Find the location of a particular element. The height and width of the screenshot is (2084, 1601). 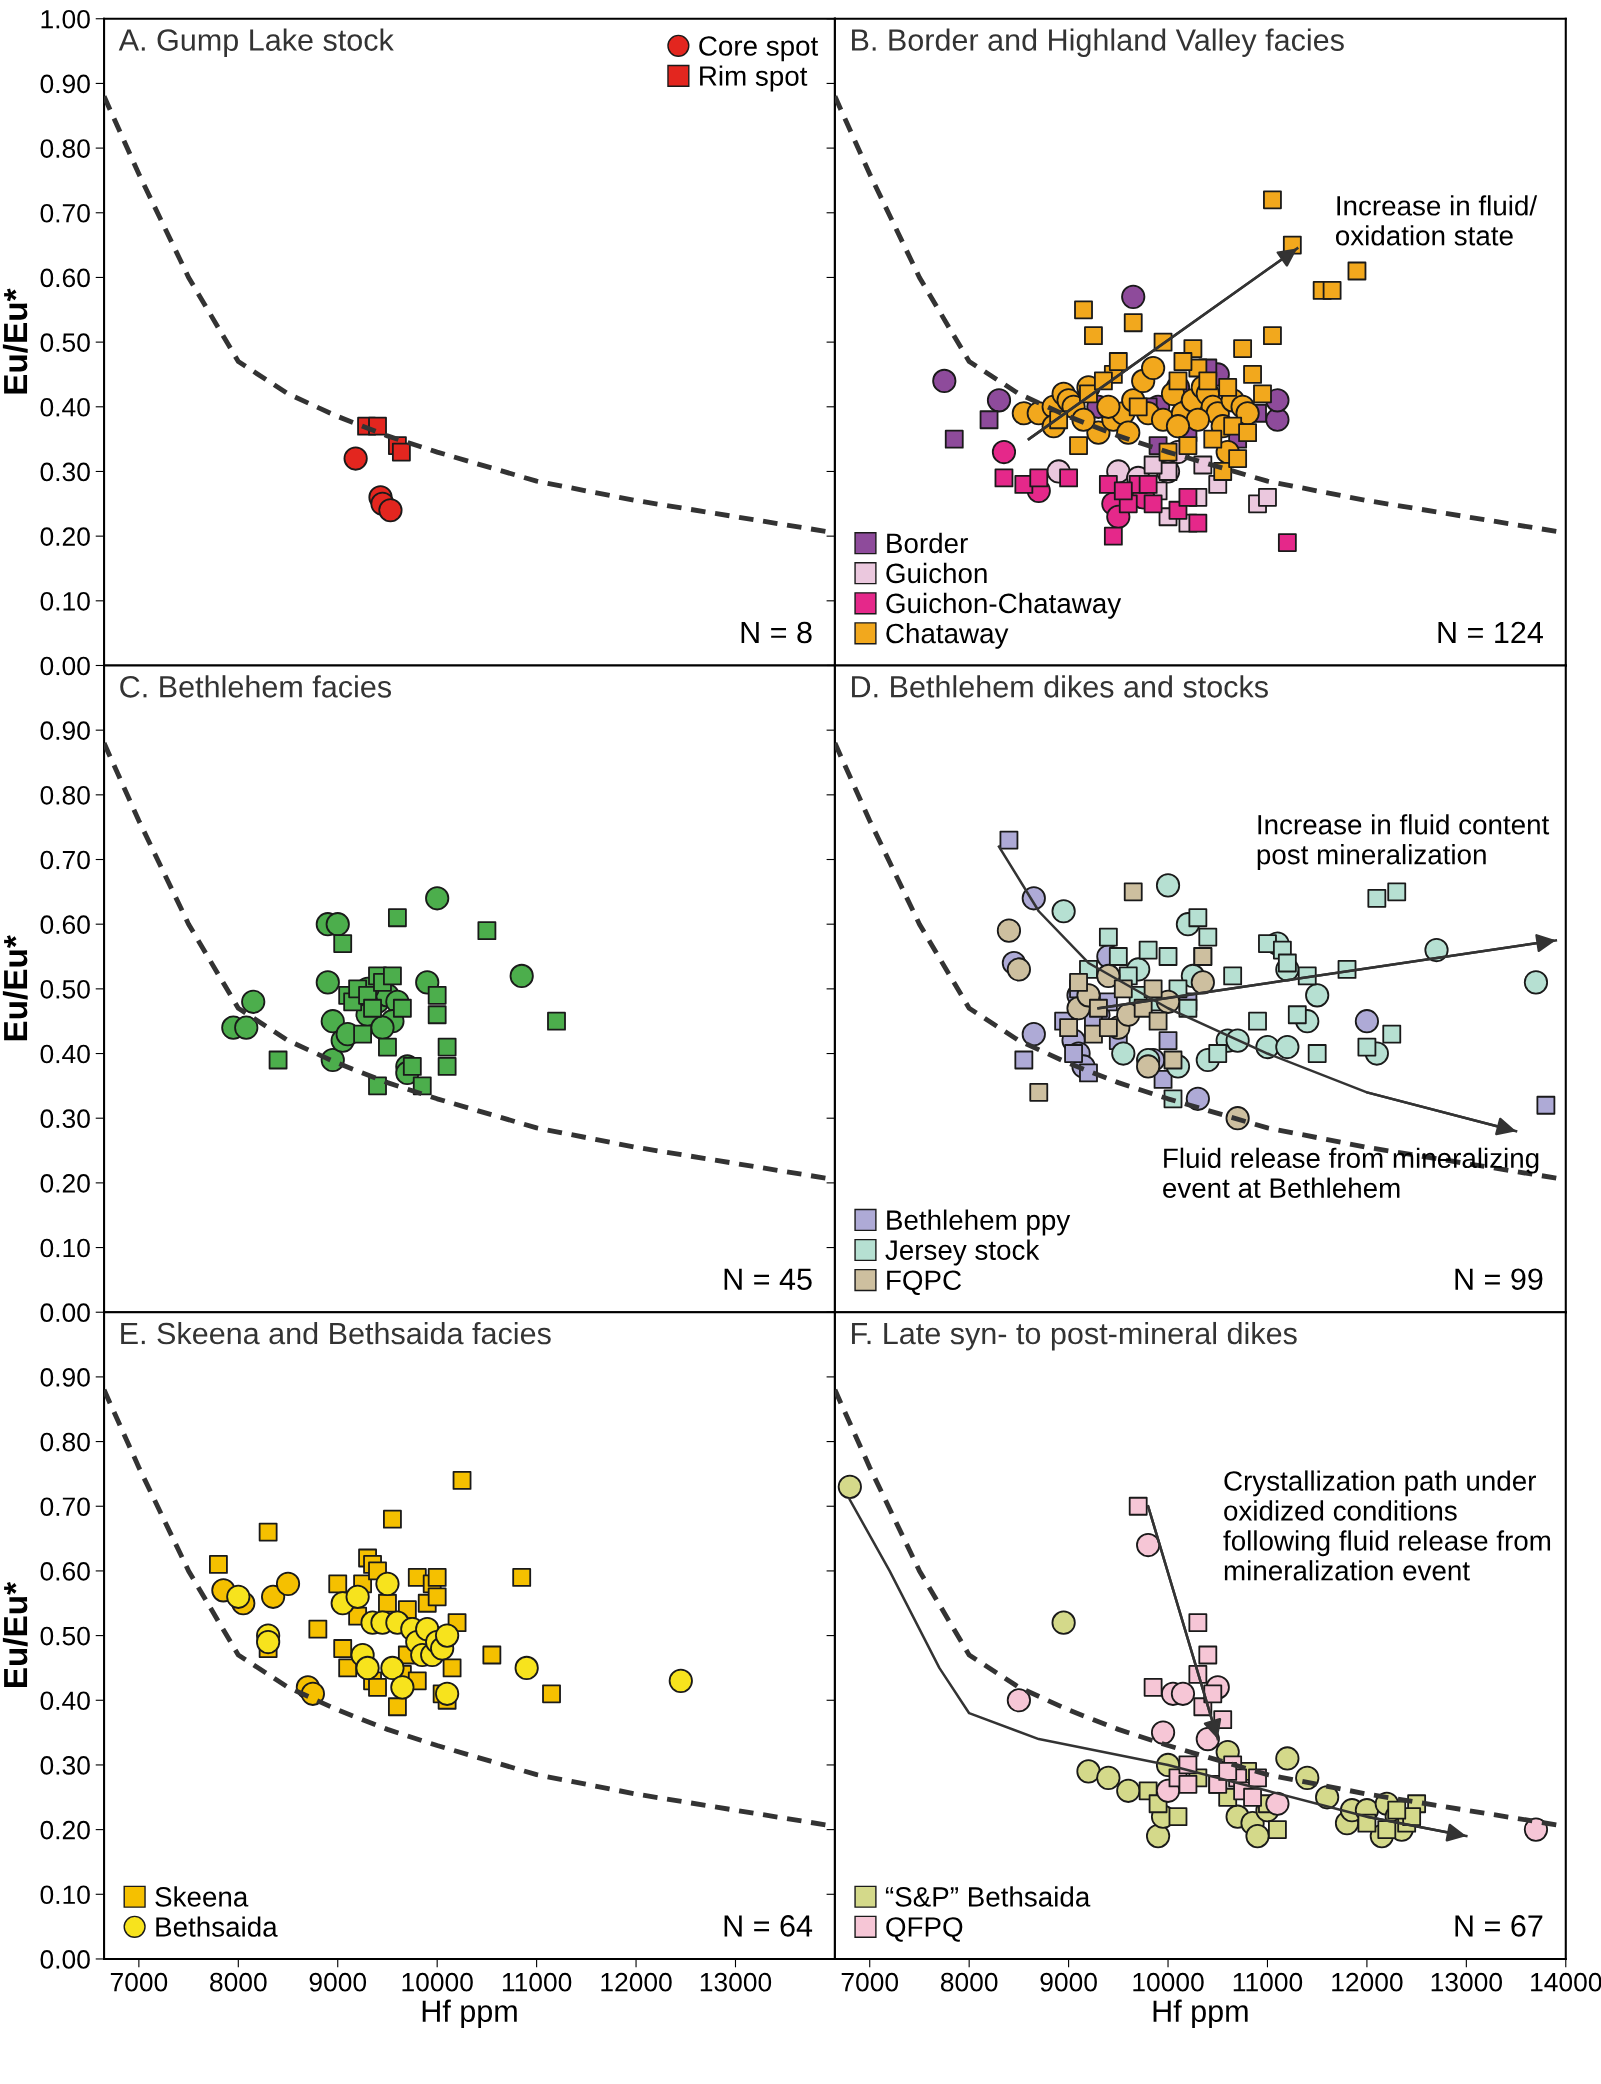

legend-label: “S&P” Bethsaida is located at coordinates (988, 1896).